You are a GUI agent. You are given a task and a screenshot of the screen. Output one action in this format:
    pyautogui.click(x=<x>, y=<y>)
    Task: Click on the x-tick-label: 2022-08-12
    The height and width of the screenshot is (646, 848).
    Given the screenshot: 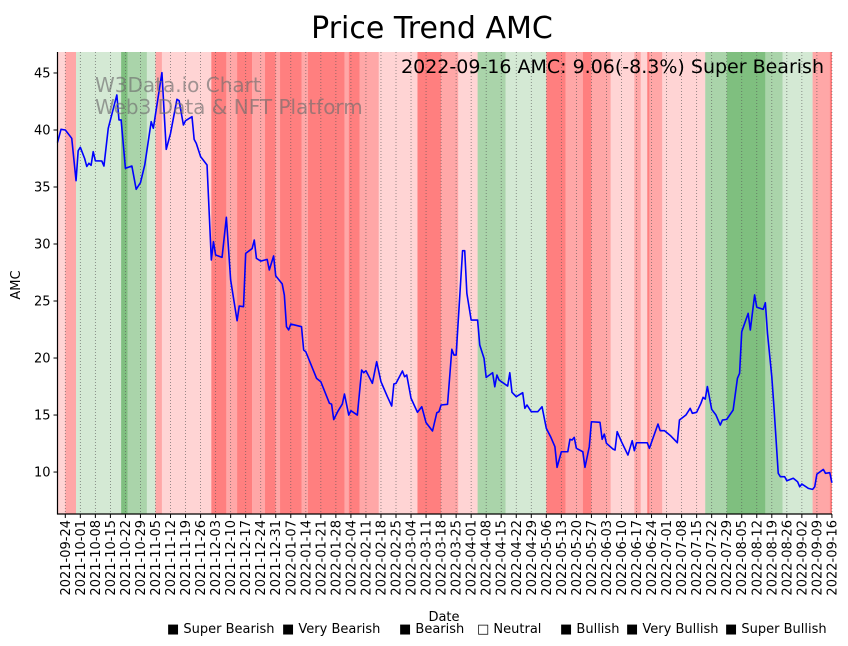 What is the action you would take?
    pyautogui.click(x=757, y=558)
    